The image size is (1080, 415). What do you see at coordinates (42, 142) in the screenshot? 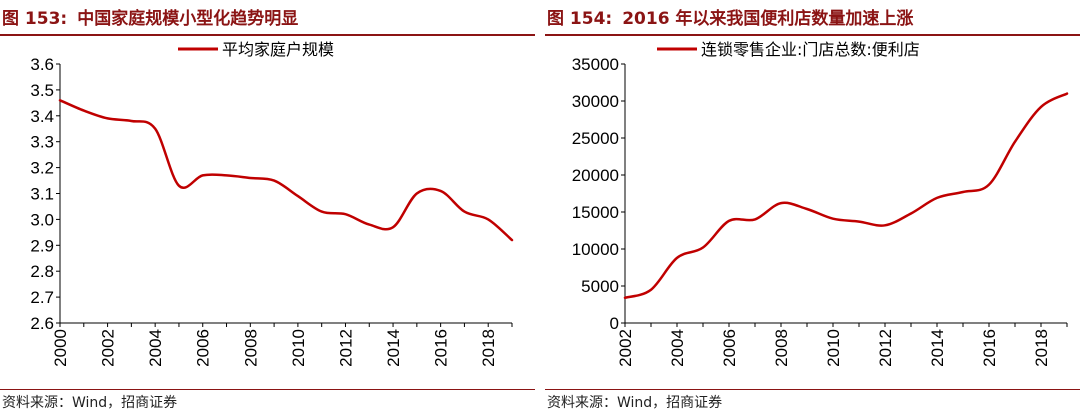
I see `y-tick-label: 3.3` at bounding box center [42, 142].